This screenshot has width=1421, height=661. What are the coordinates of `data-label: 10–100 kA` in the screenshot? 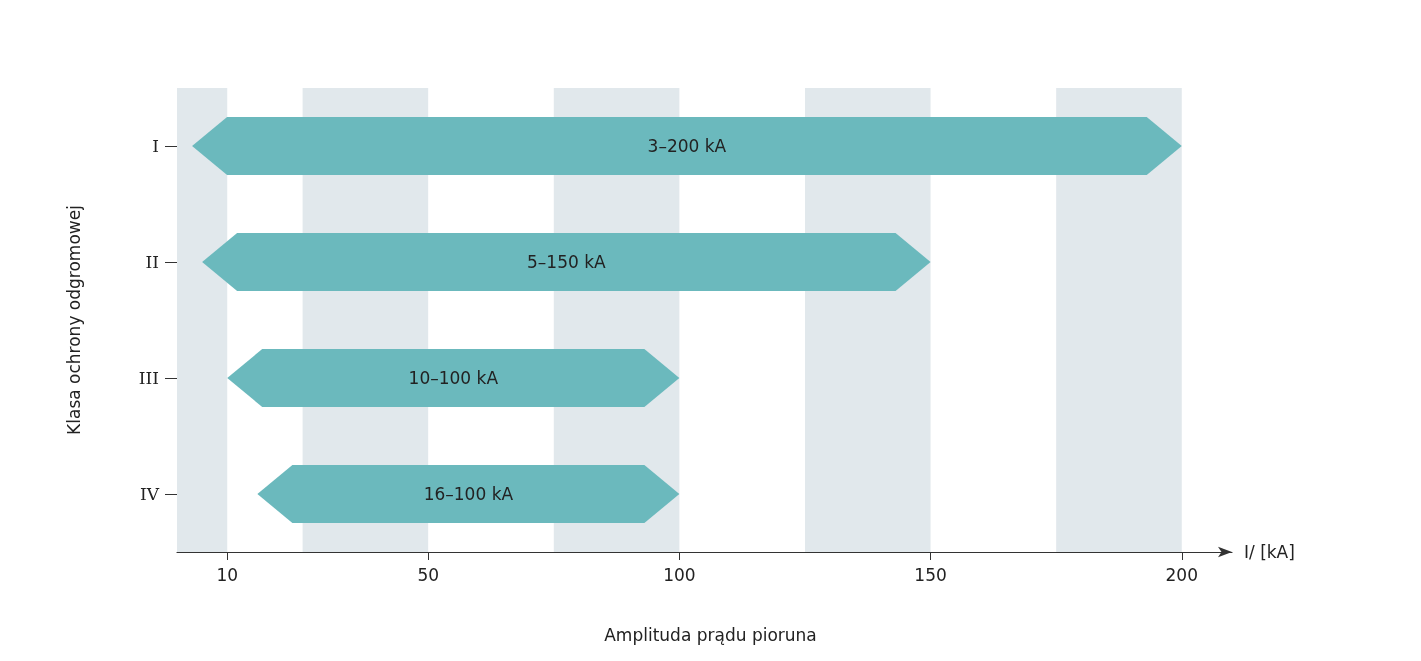 It's located at (453, 378).